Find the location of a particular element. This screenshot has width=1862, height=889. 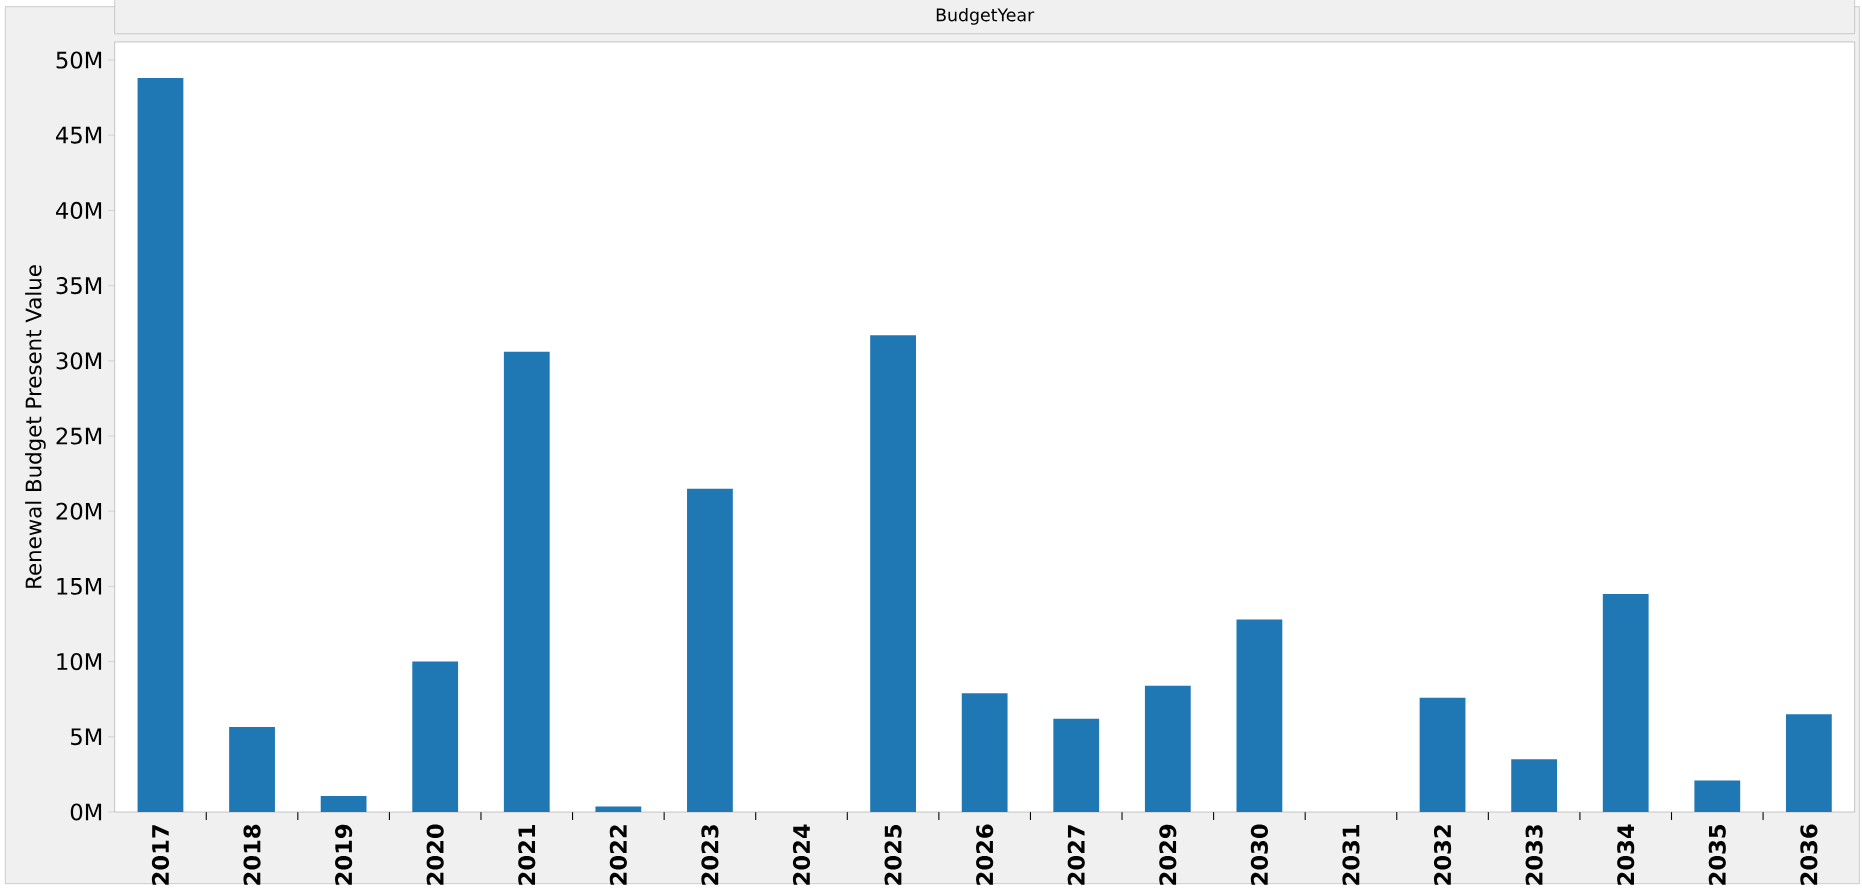

x-tick-label: 2035 is located at coordinates (1717, 854).